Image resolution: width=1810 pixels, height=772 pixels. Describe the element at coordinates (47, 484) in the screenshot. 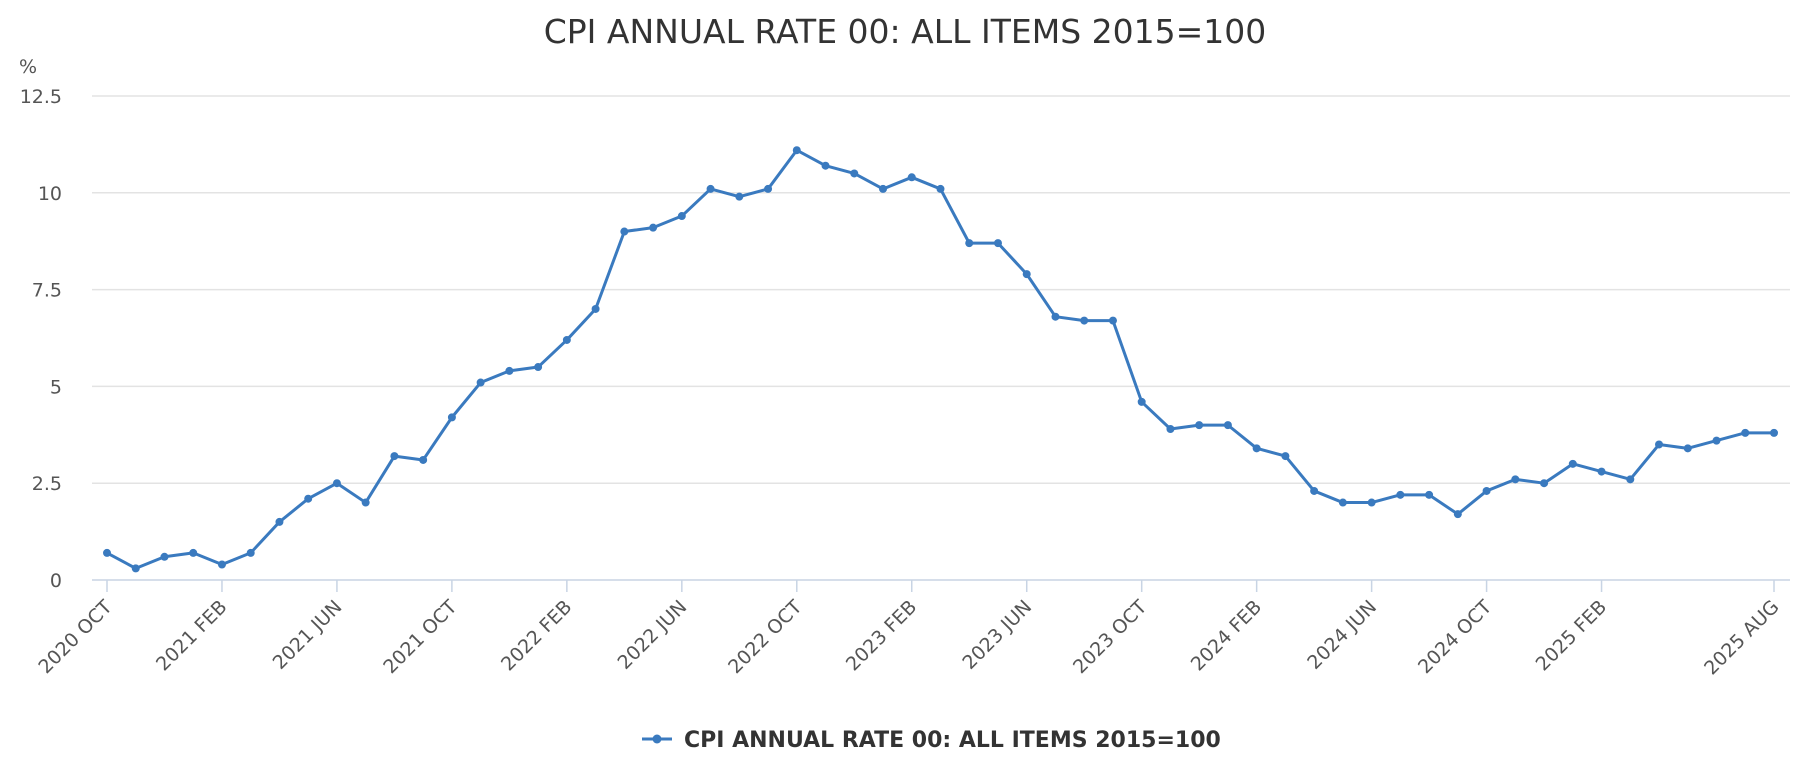

I see `y-tick-label: 2.5` at that location.